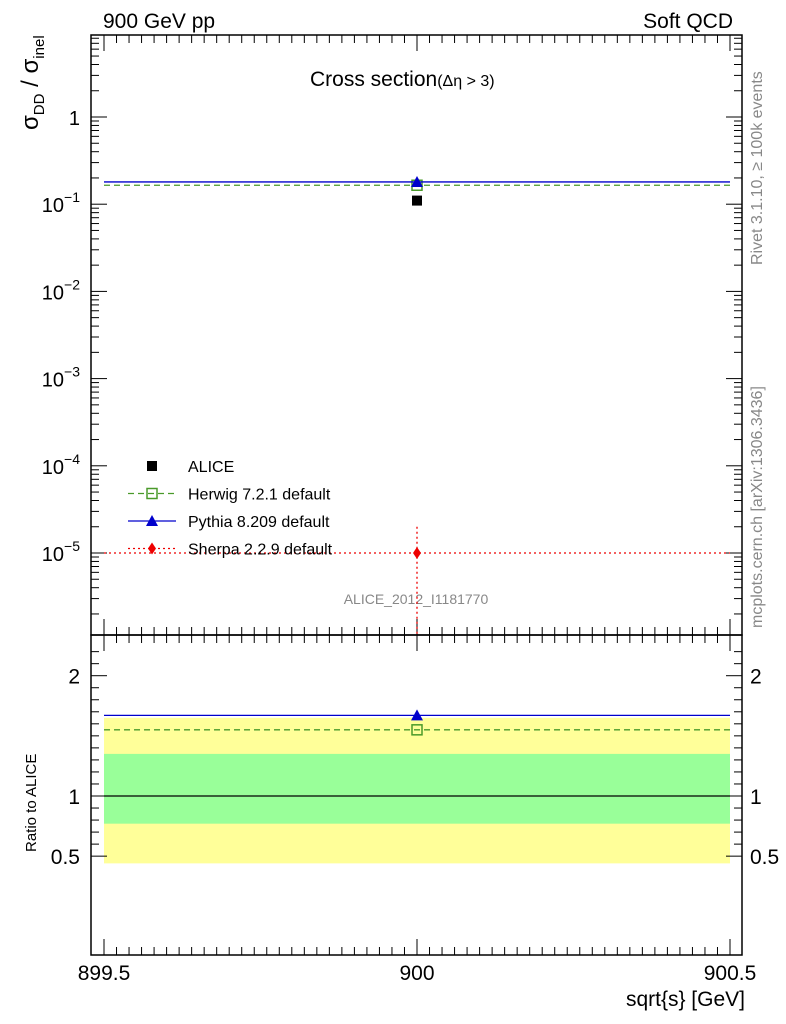  What do you see at coordinates (260, 550) in the screenshot?
I see `legend-label-3: Sherpa 2.2.9 default` at bounding box center [260, 550].